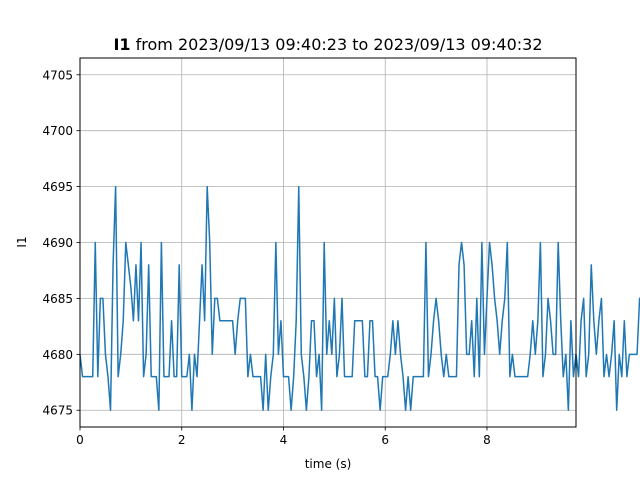 The width and height of the screenshot is (640, 484). Describe the element at coordinates (182, 440) in the screenshot. I see `x-tick-label: 2` at that location.